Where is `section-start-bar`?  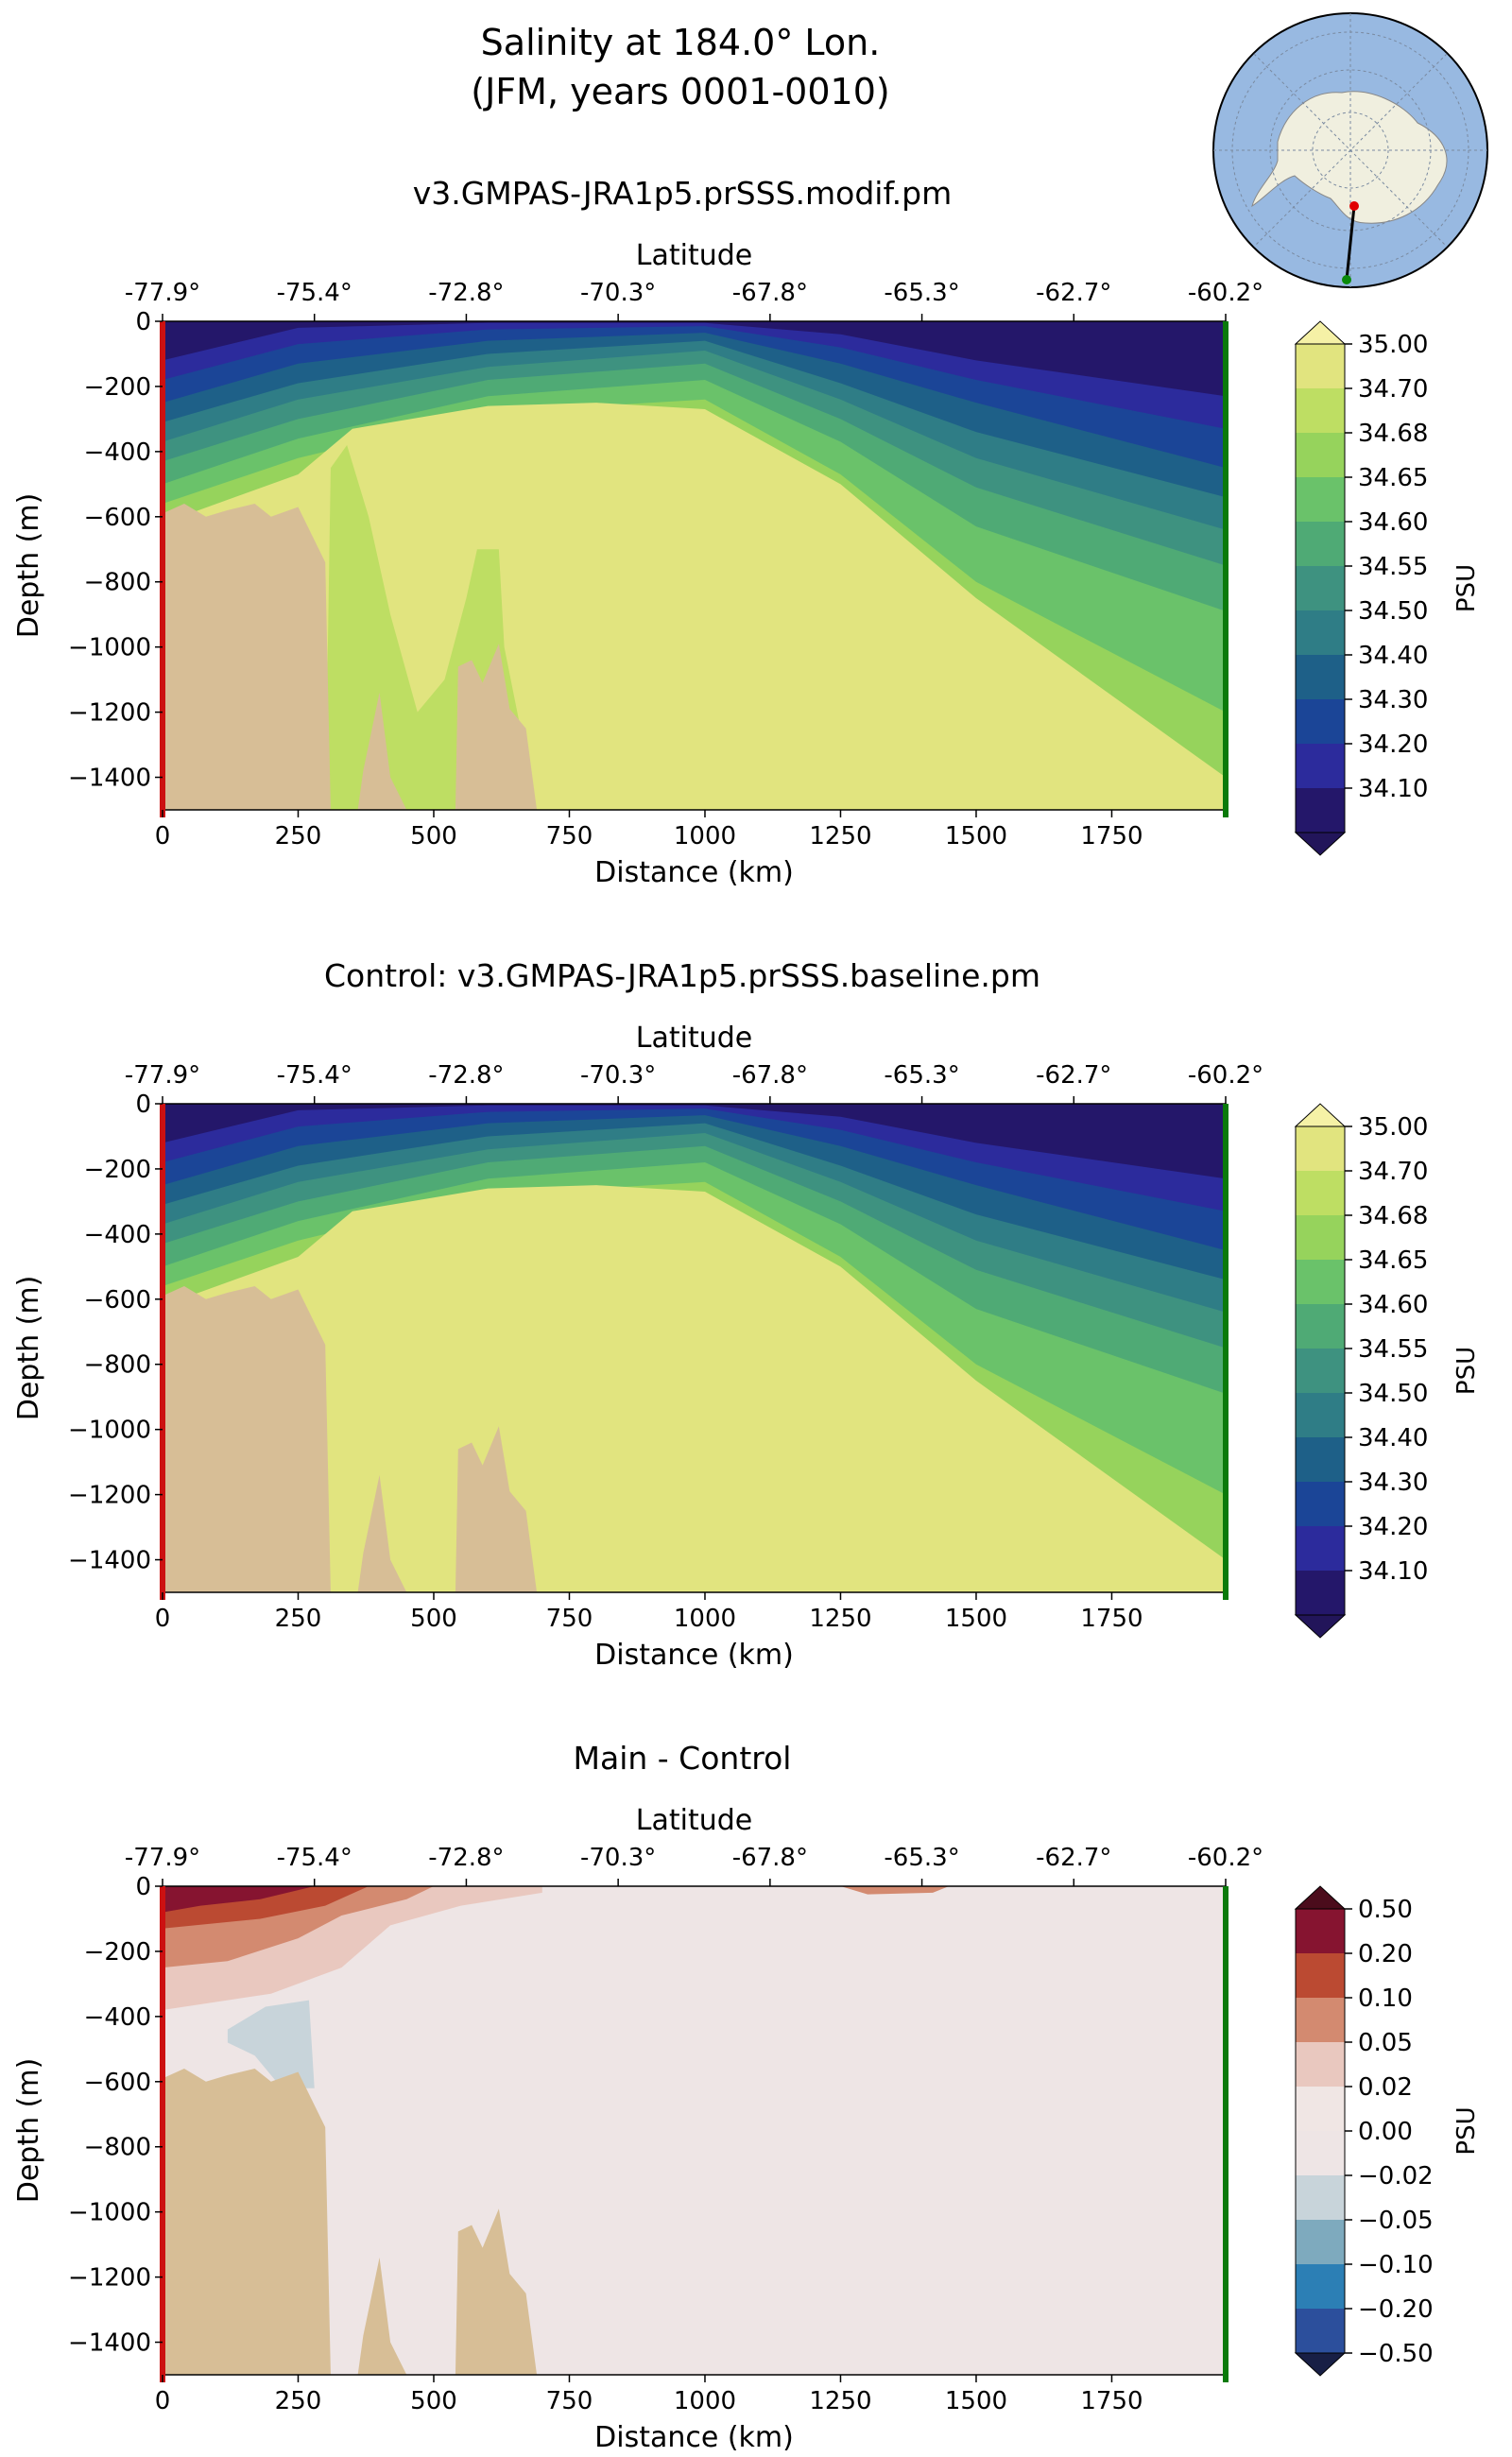 section-start-bar is located at coordinates (162, 2134).